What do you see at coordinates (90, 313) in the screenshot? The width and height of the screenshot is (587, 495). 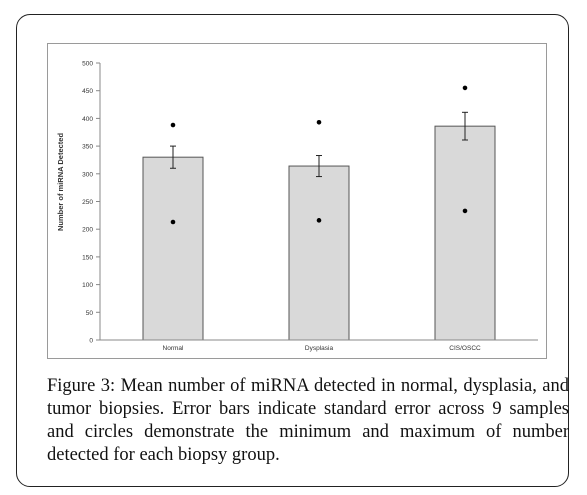 I see `y-tick-label: 50` at bounding box center [90, 313].